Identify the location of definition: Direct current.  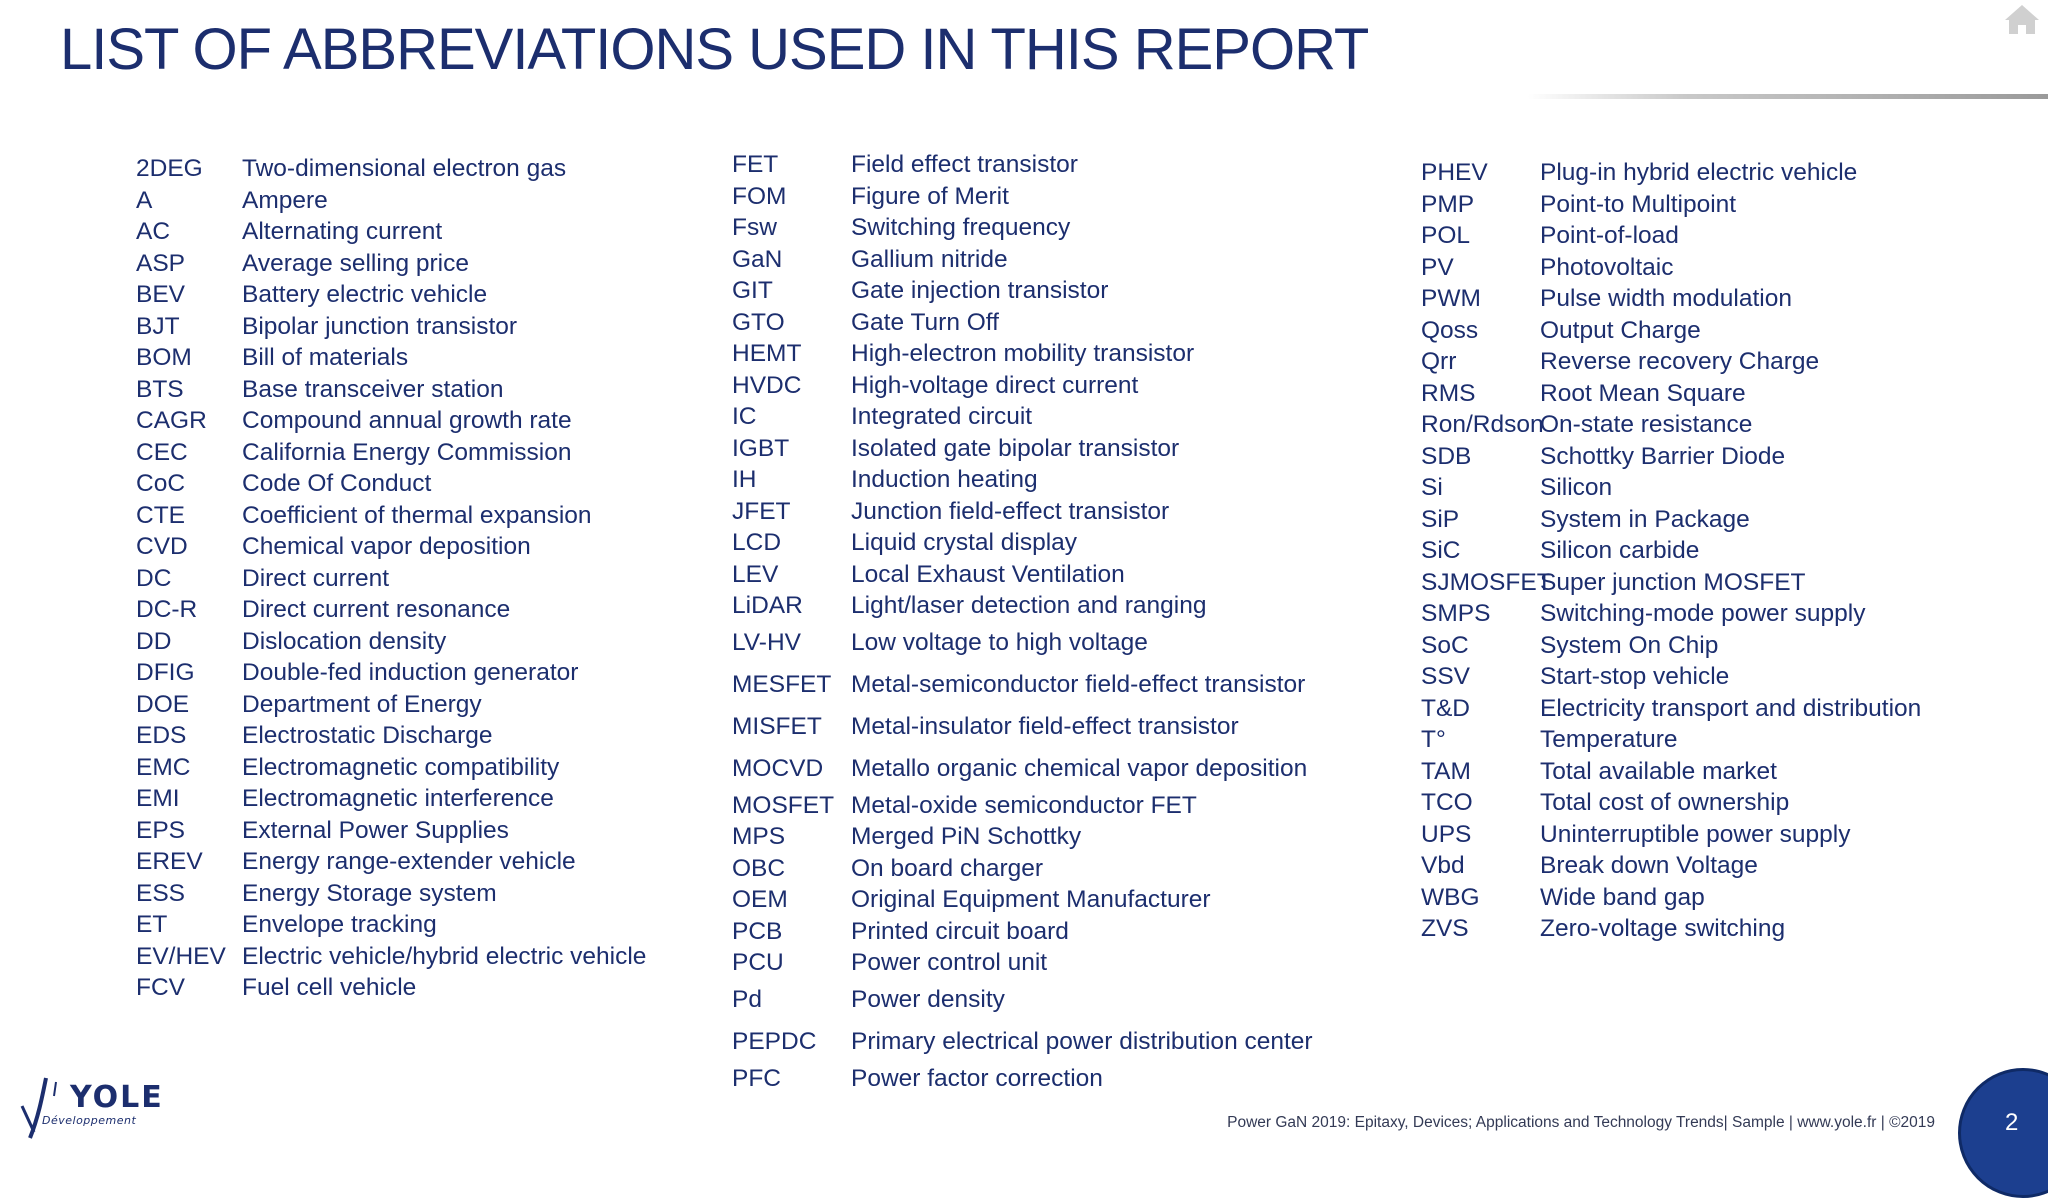
(316, 578).